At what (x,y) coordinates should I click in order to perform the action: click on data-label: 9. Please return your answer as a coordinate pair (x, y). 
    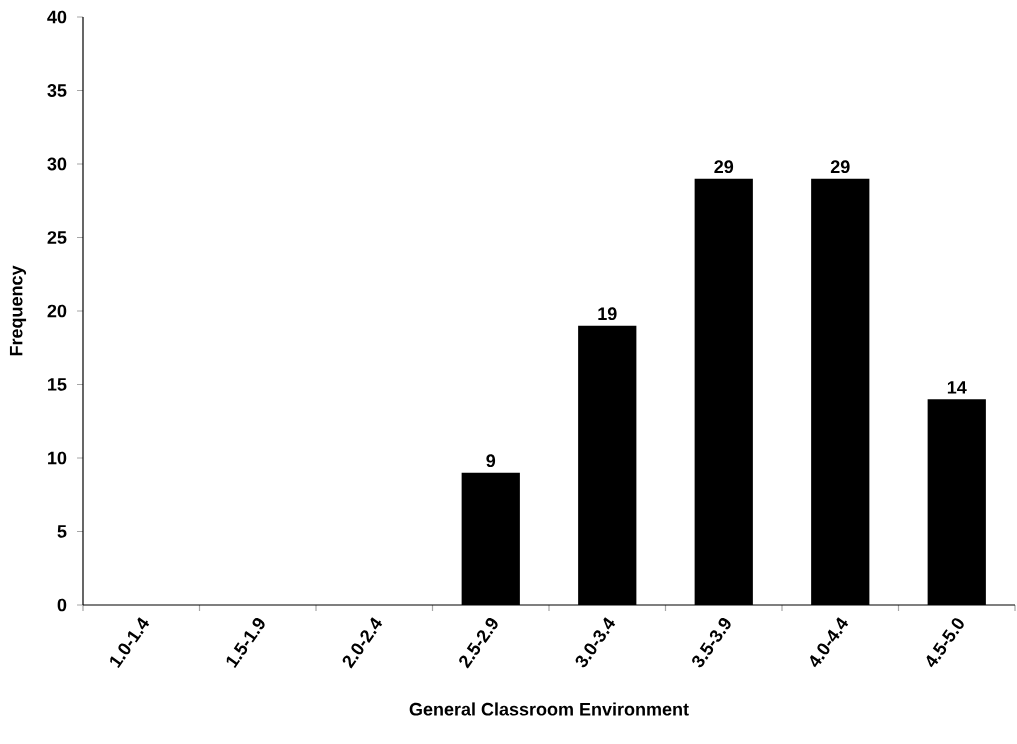
    Looking at the image, I should click on (491, 461).